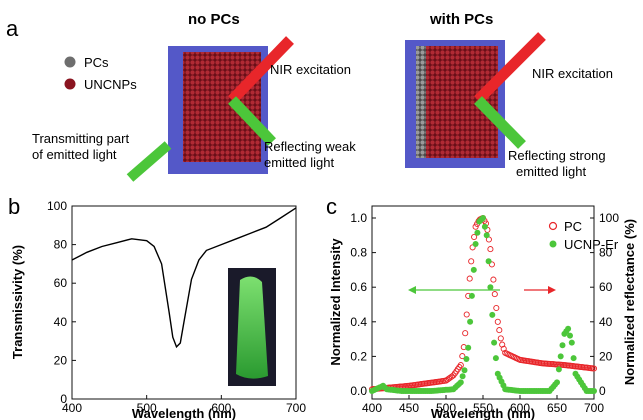 The image size is (643, 420). What do you see at coordinates (594, 408) in the screenshot?
I see `c-xtick-label: 700` at bounding box center [594, 408].